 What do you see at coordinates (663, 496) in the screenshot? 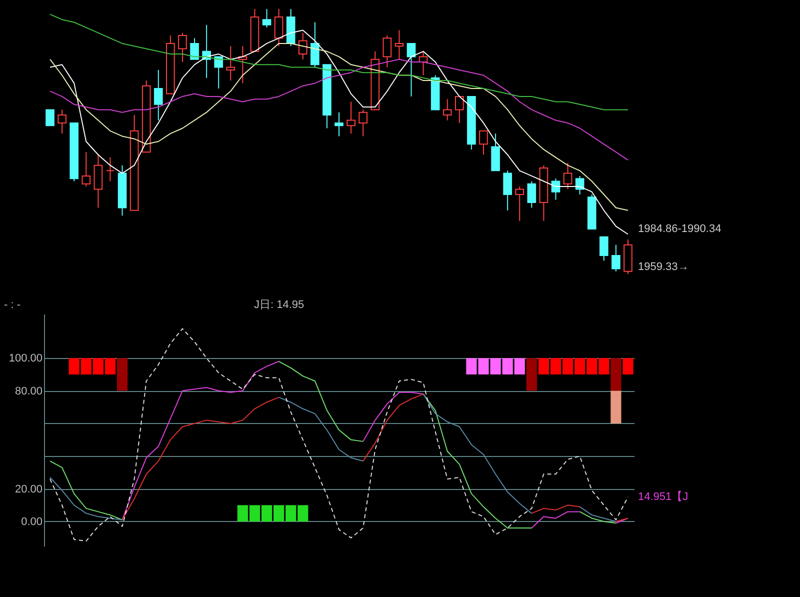
I see `text: 14.951【J` at bounding box center [663, 496].